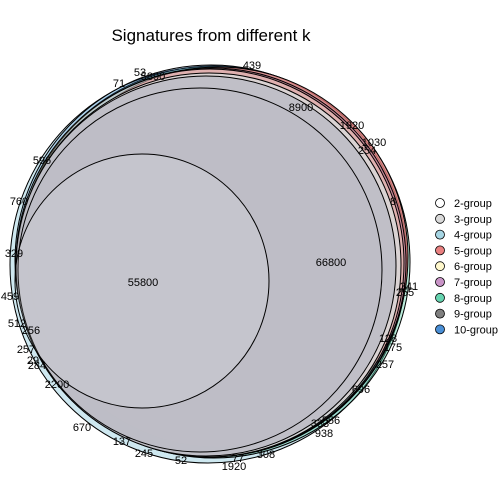 This screenshot has width=504, height=504. Describe the element at coordinates (122, 442) in the screenshot. I see `region-label: 137` at that location.